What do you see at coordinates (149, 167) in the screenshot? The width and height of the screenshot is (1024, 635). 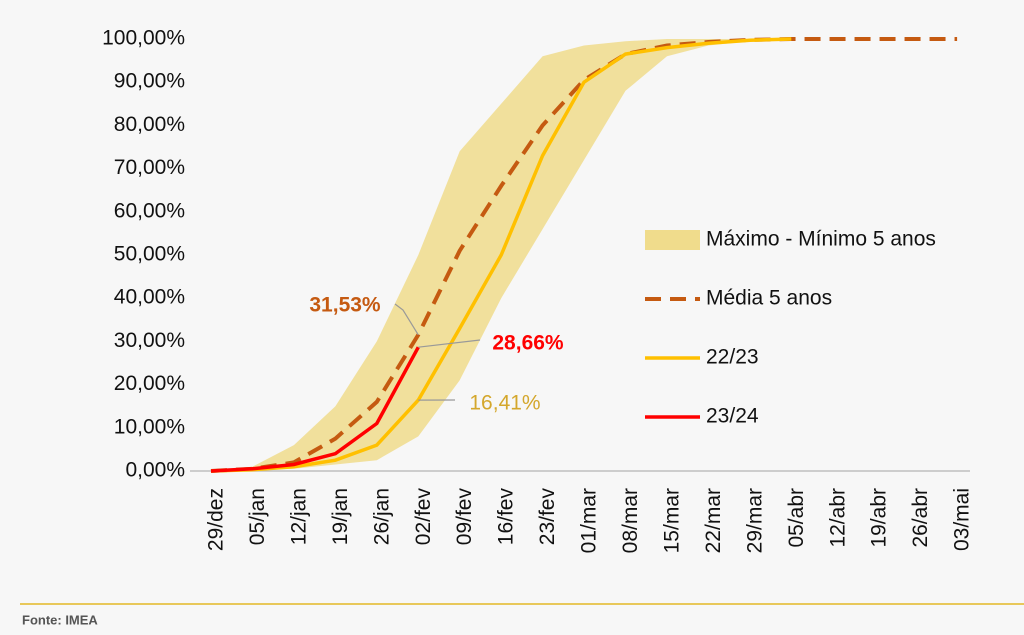 I see `y-tick-label: 70,00%` at bounding box center [149, 167].